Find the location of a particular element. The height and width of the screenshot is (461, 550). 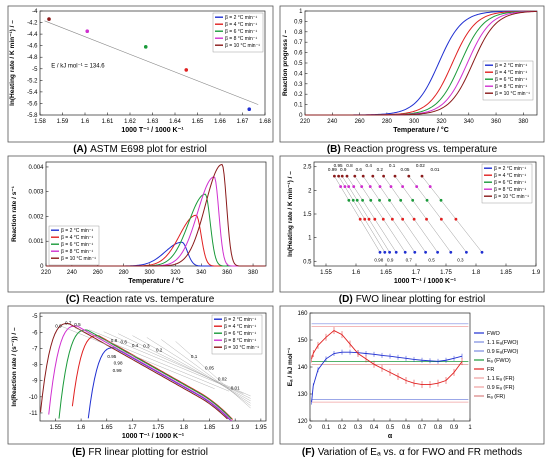

y-tick-label: -9 is located at coordinates (35, 382).